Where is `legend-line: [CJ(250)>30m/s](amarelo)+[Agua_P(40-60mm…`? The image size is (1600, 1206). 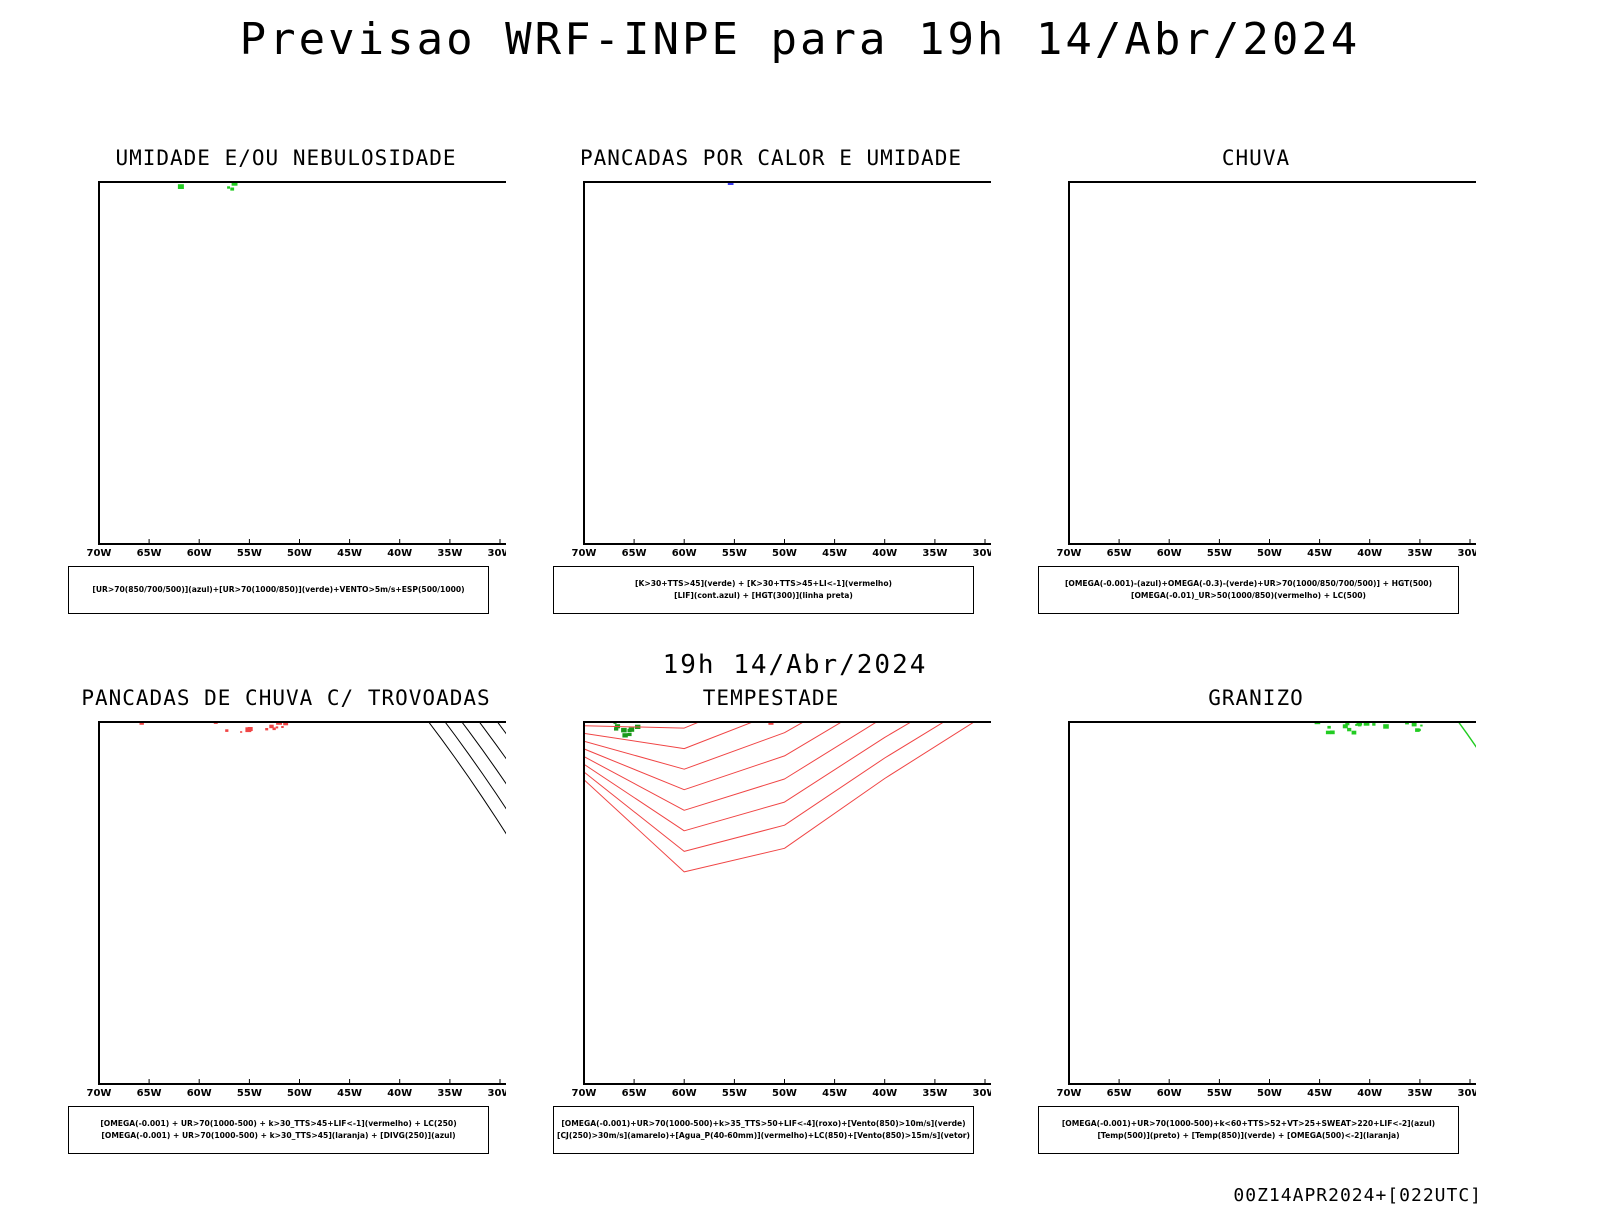
legend-line: [CJ(250)>30m/s](amarelo)+[Agua_P(40-60mm… is located at coordinates (763, 1136).